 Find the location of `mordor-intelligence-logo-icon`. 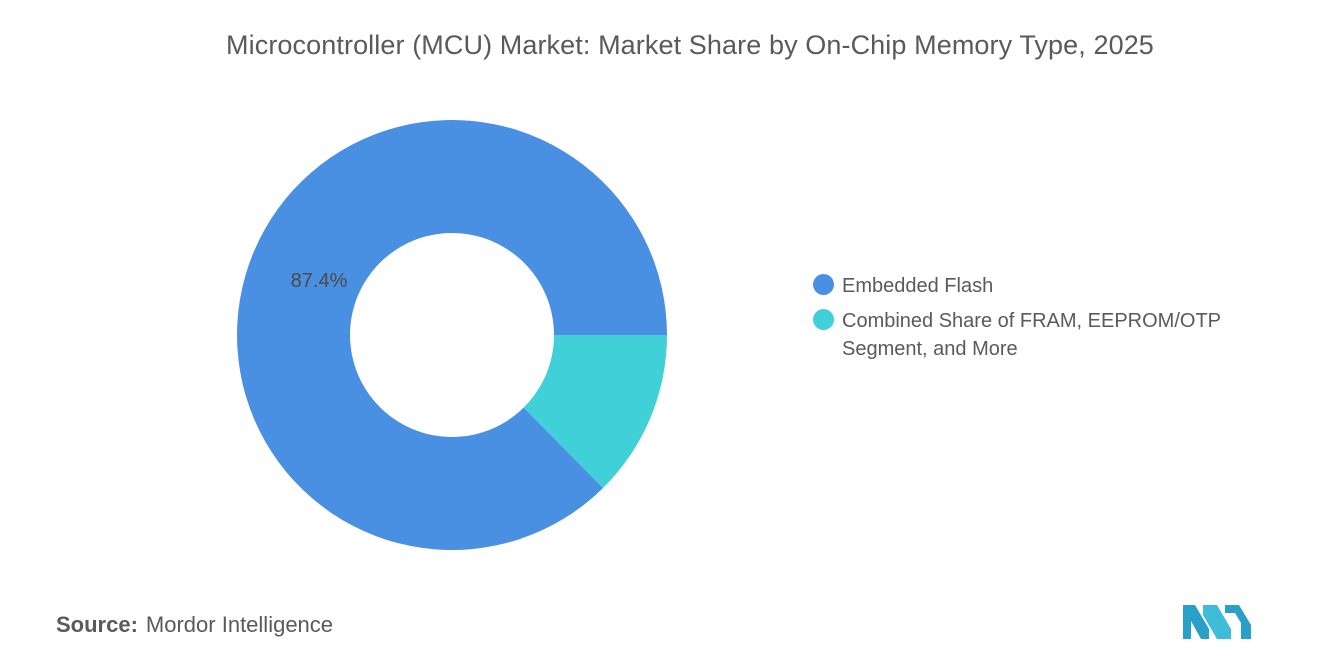

mordor-intelligence-logo-icon is located at coordinates (1217, 622).